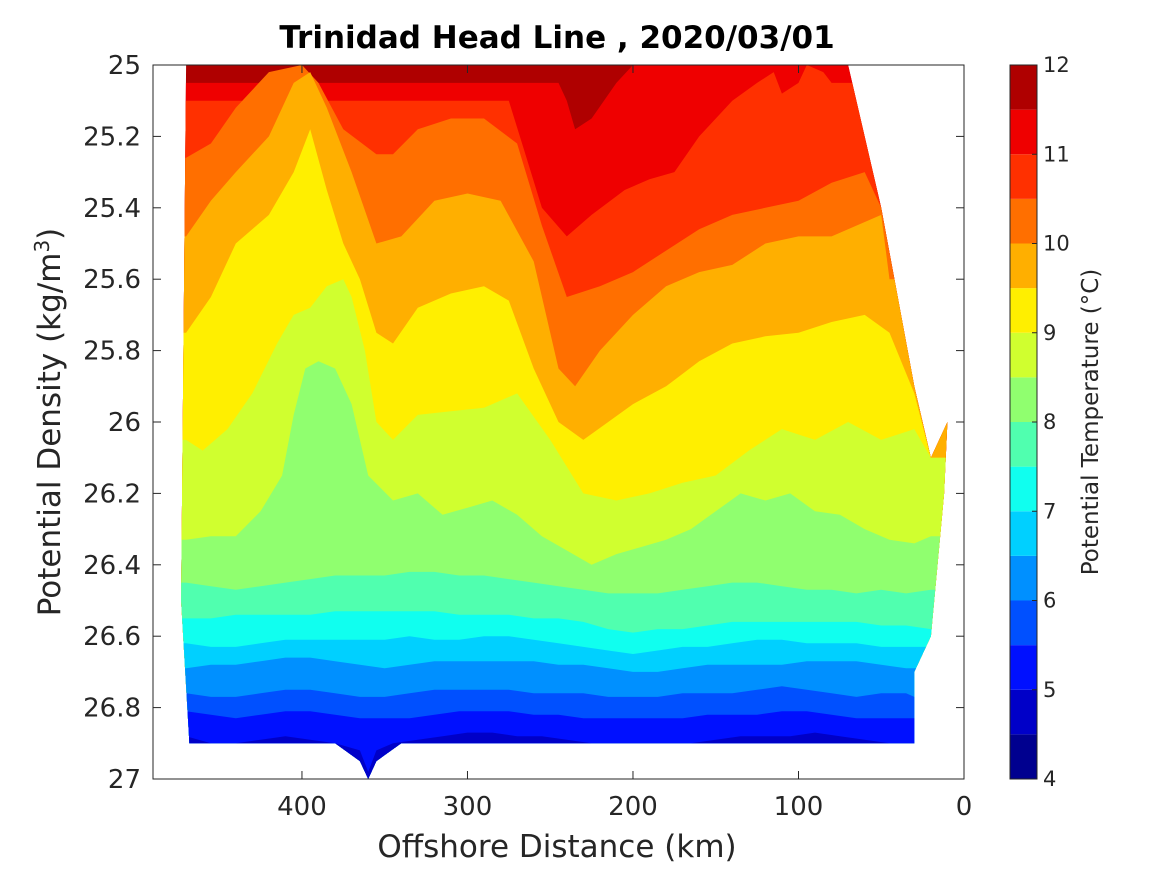 The width and height of the screenshot is (1167, 879). I want to click on colorbar-tick-label: 6, so click(1049, 601).